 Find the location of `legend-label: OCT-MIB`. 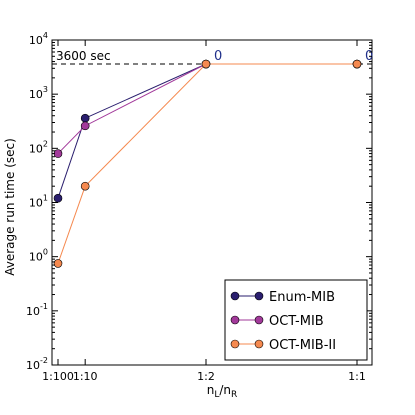

legend-label: OCT-MIB is located at coordinates (296, 321).